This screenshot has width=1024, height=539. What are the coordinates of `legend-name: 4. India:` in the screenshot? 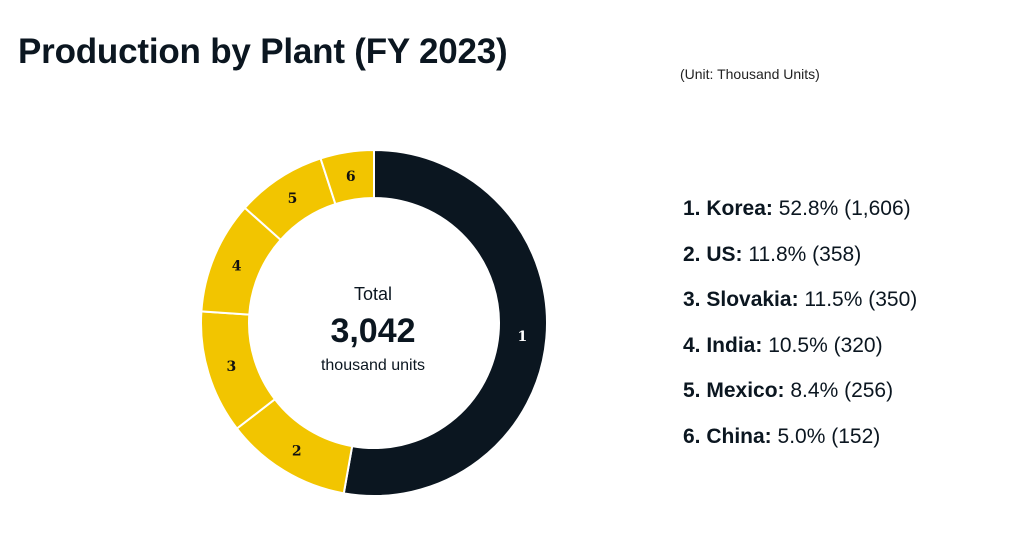 It's located at (723, 345).